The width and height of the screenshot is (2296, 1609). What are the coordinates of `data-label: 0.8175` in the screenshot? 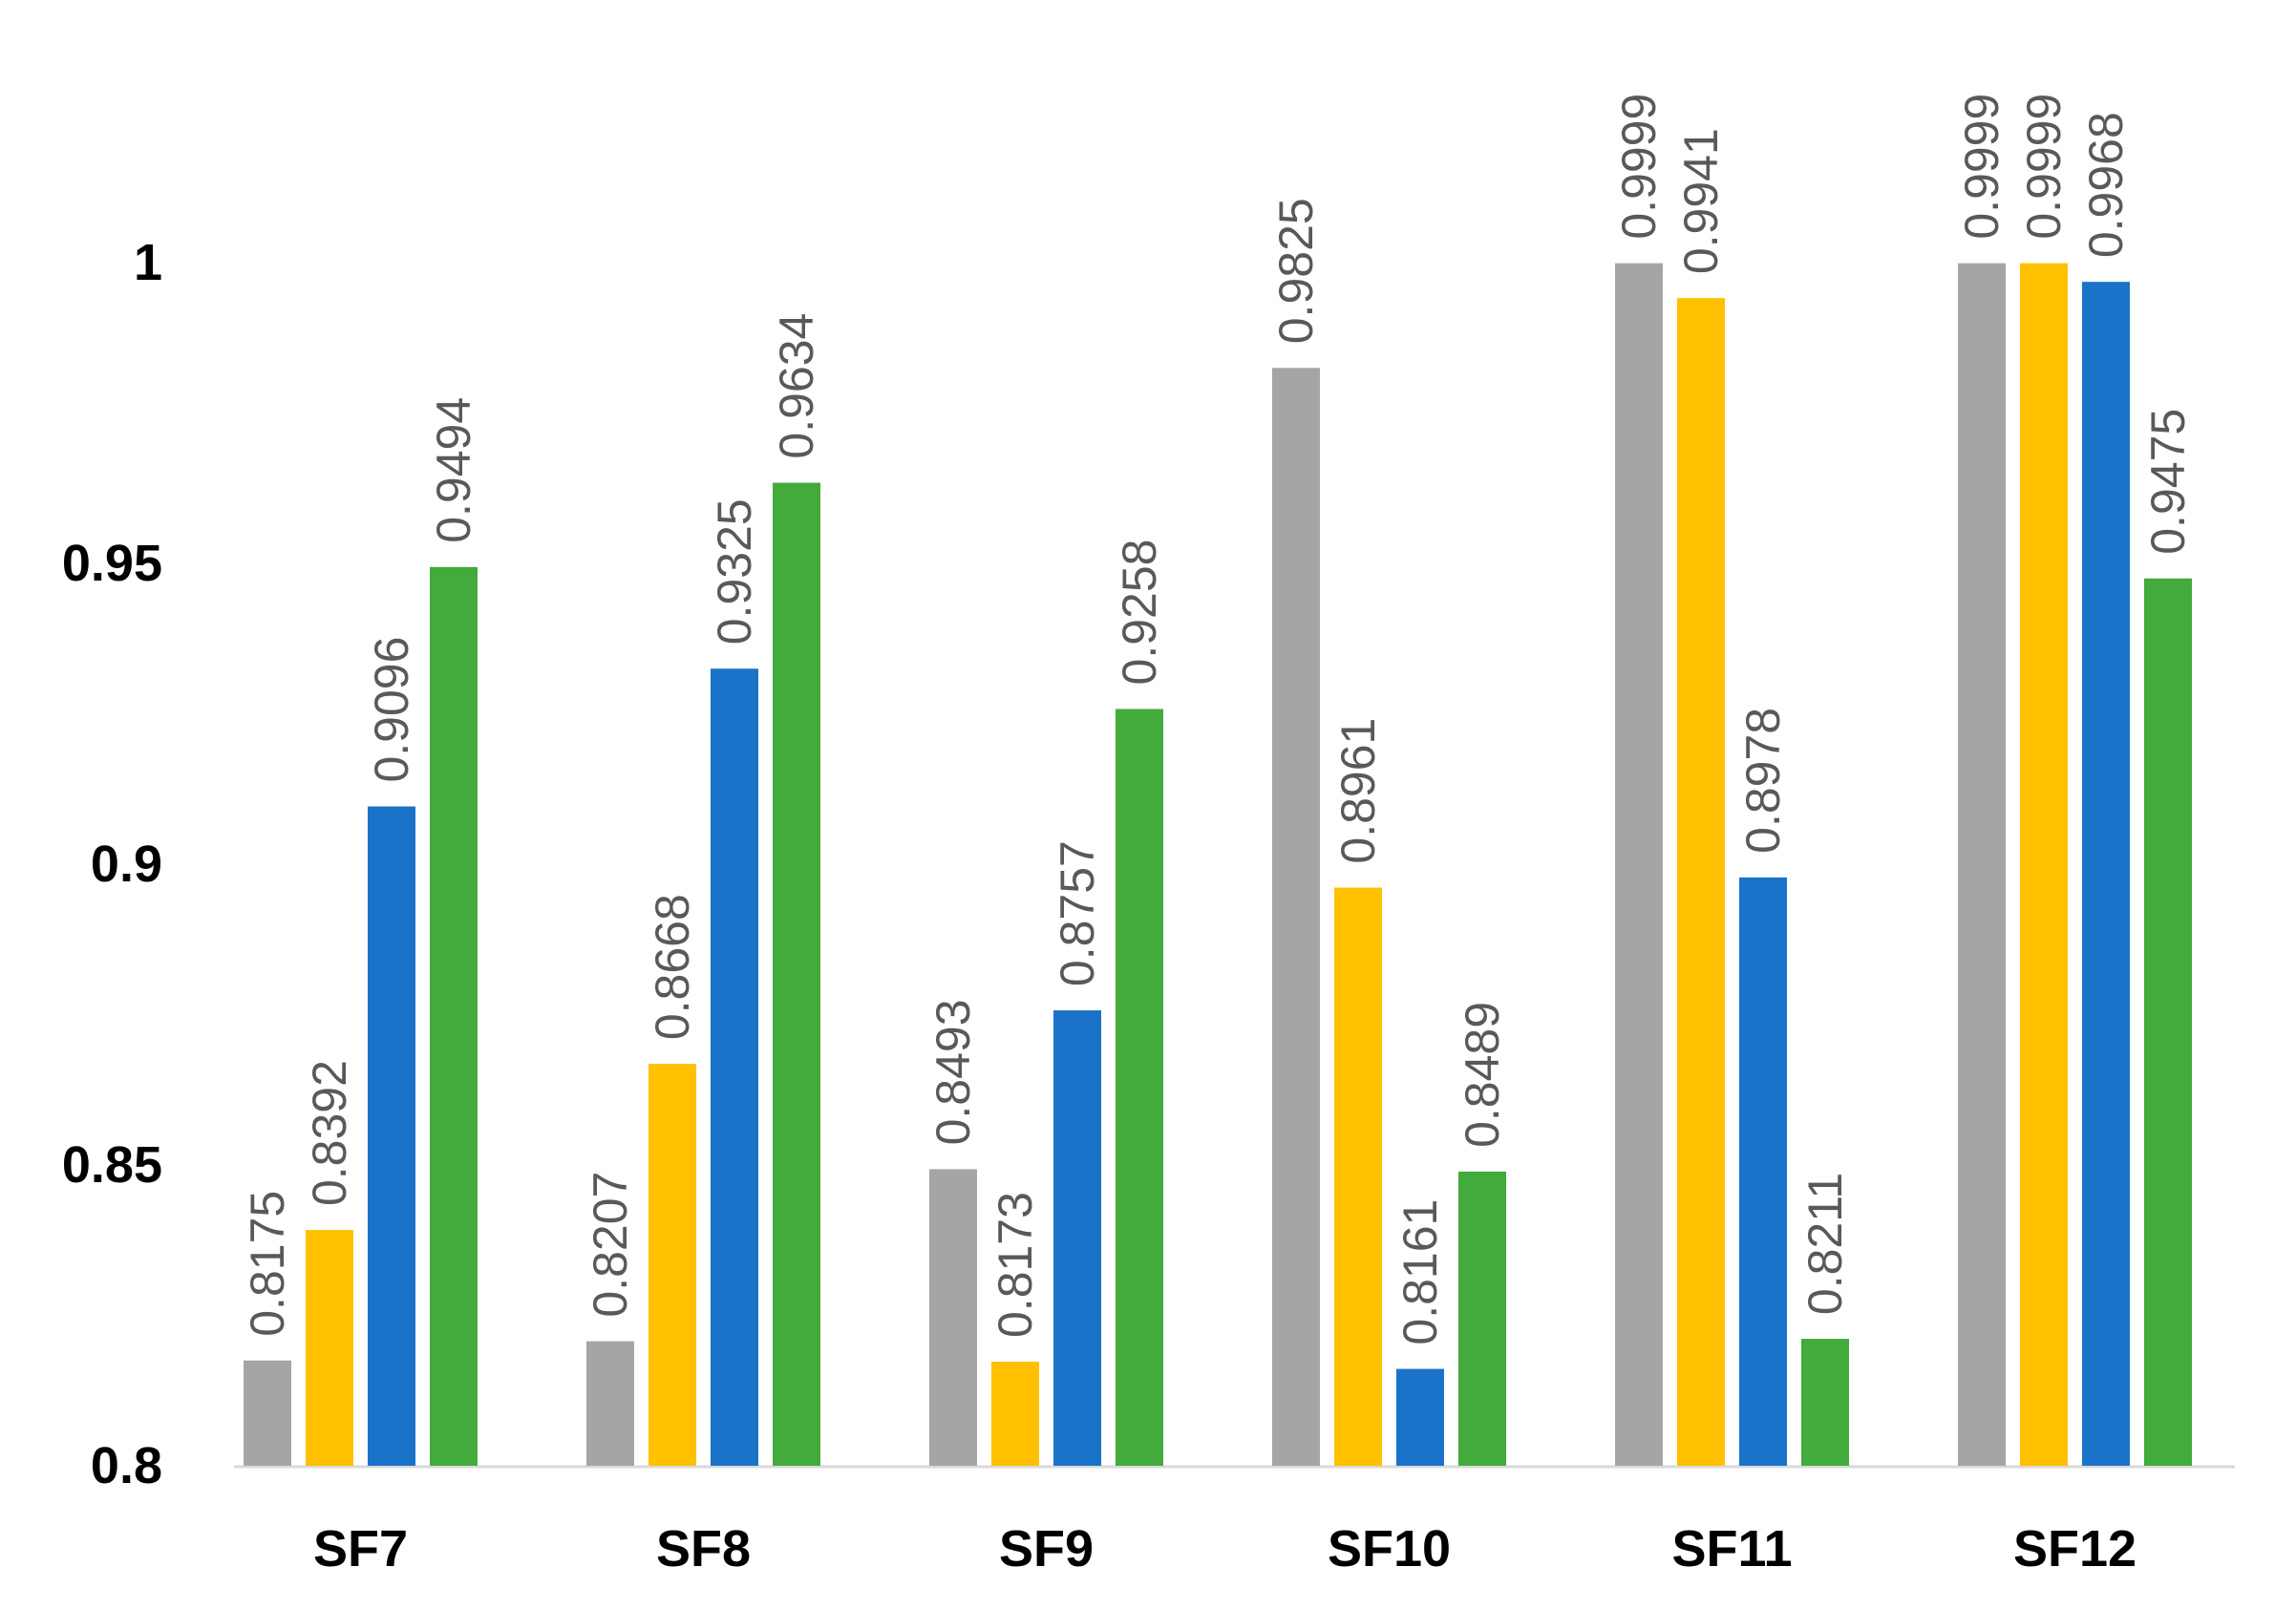 It's located at (267, 1264).